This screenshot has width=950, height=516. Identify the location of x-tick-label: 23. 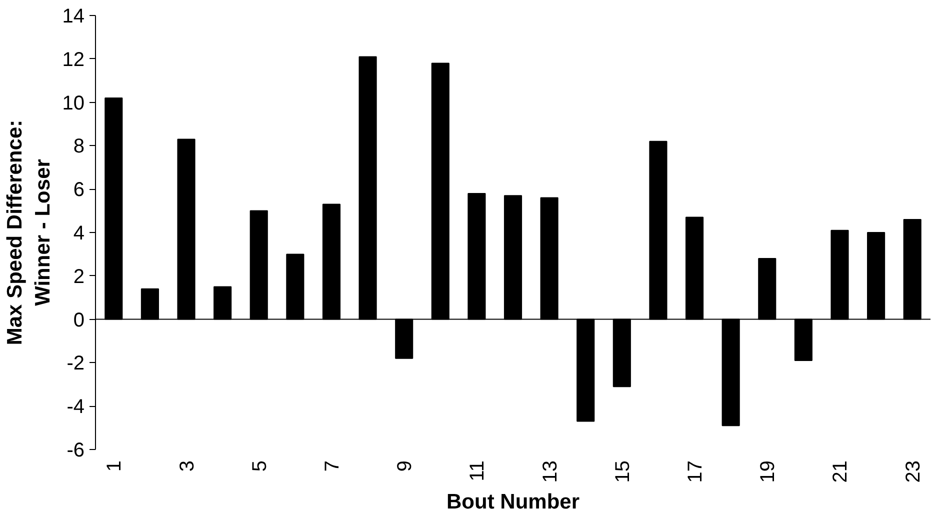
(913, 471).